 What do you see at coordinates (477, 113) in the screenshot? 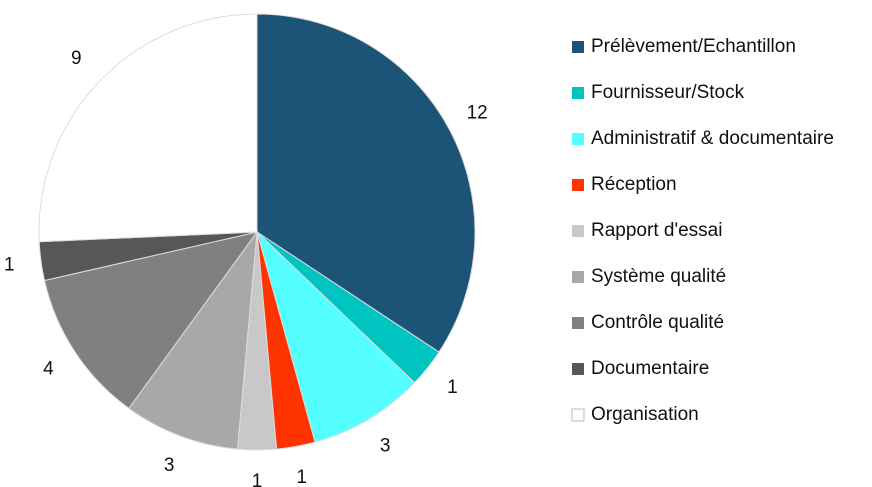
I see `data-label: 12` at bounding box center [477, 113].